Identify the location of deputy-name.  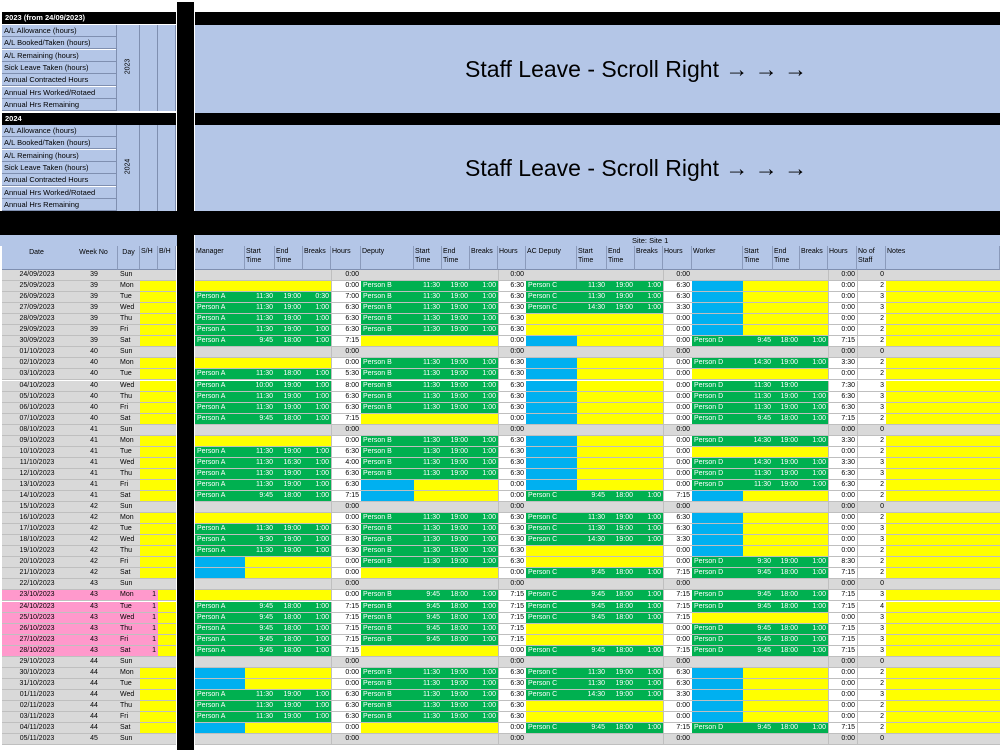
(387, 729).